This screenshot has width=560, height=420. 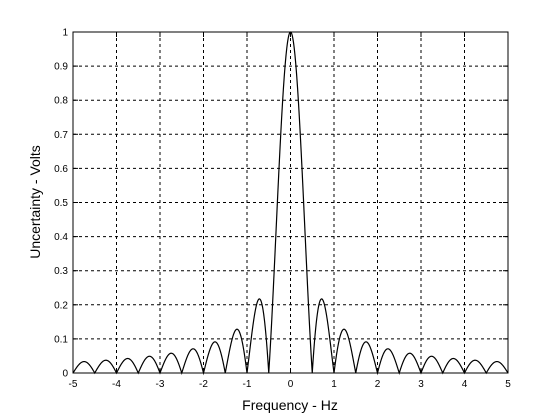 I want to click on x-tick-label: -3, so click(x=160, y=384).